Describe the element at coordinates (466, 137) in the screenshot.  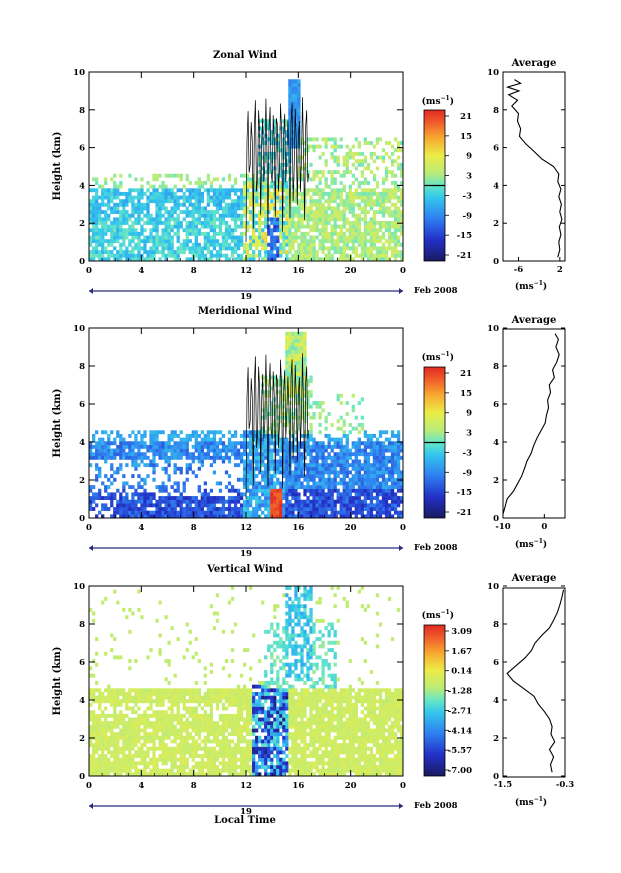
I see `colorbar-tick-label: 15` at that location.